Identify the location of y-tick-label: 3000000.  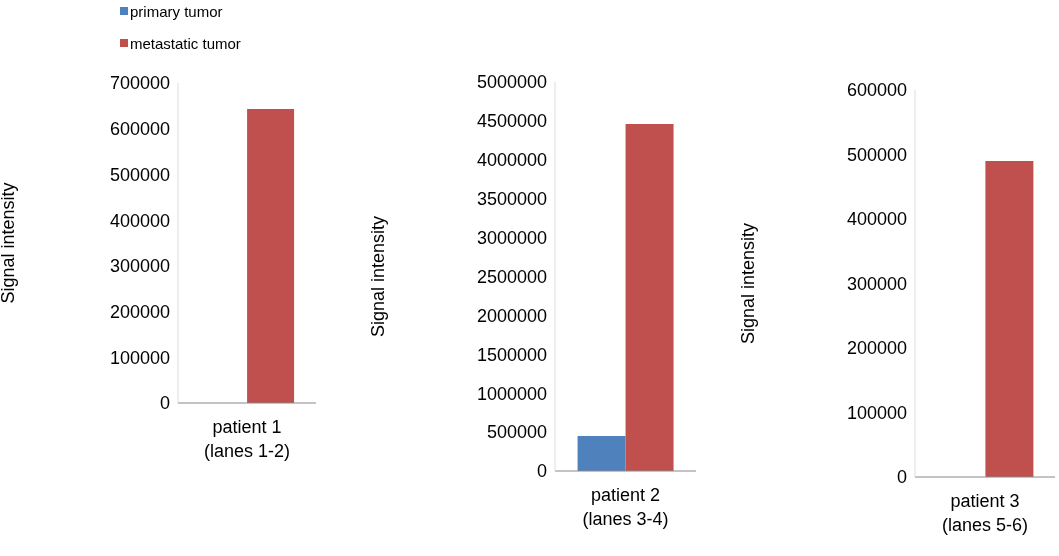
(511, 237).